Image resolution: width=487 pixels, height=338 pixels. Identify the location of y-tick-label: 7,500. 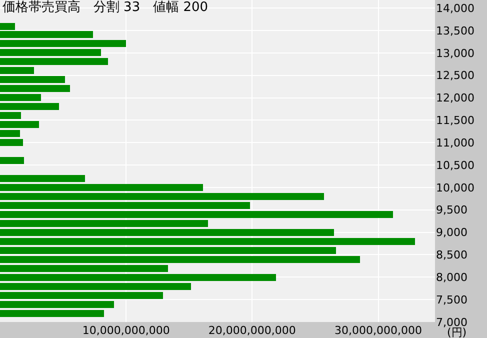
(452, 299).